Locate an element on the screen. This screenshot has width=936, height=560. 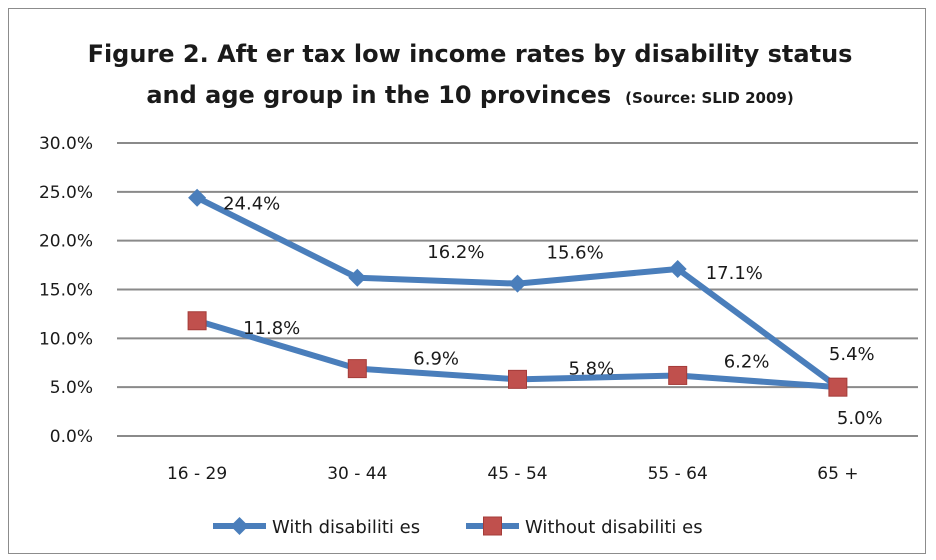
y-tick-label: 15.0% is located at coordinates (66, 291).